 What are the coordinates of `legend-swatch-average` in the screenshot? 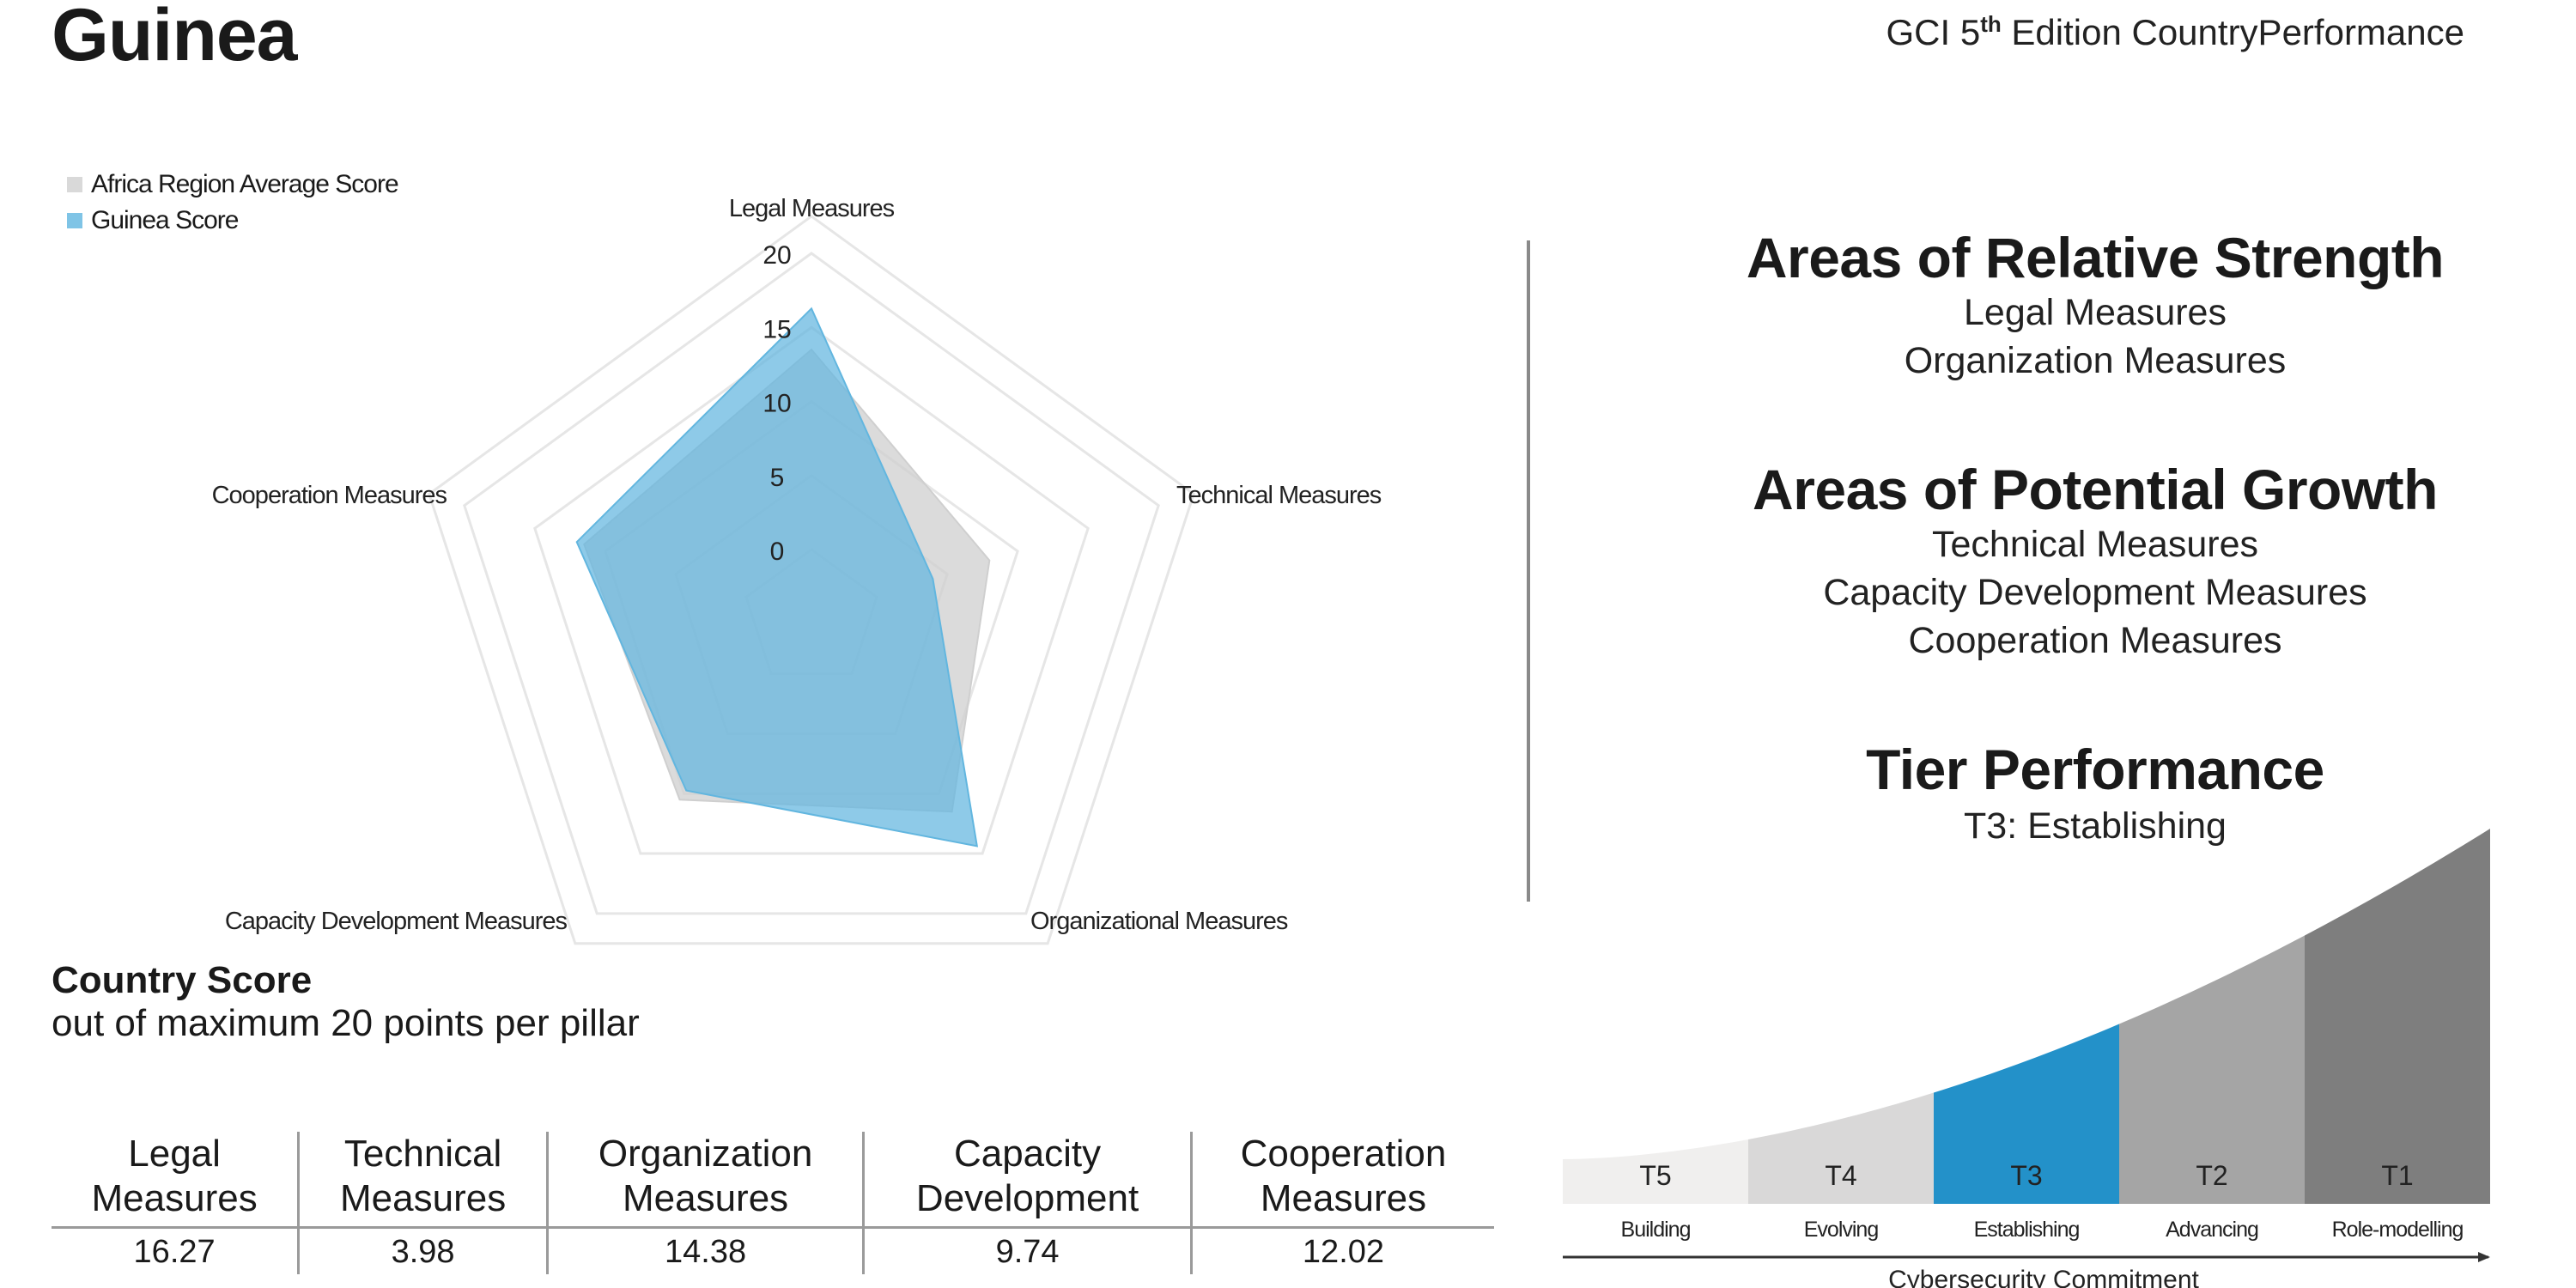 It's located at (74, 185).